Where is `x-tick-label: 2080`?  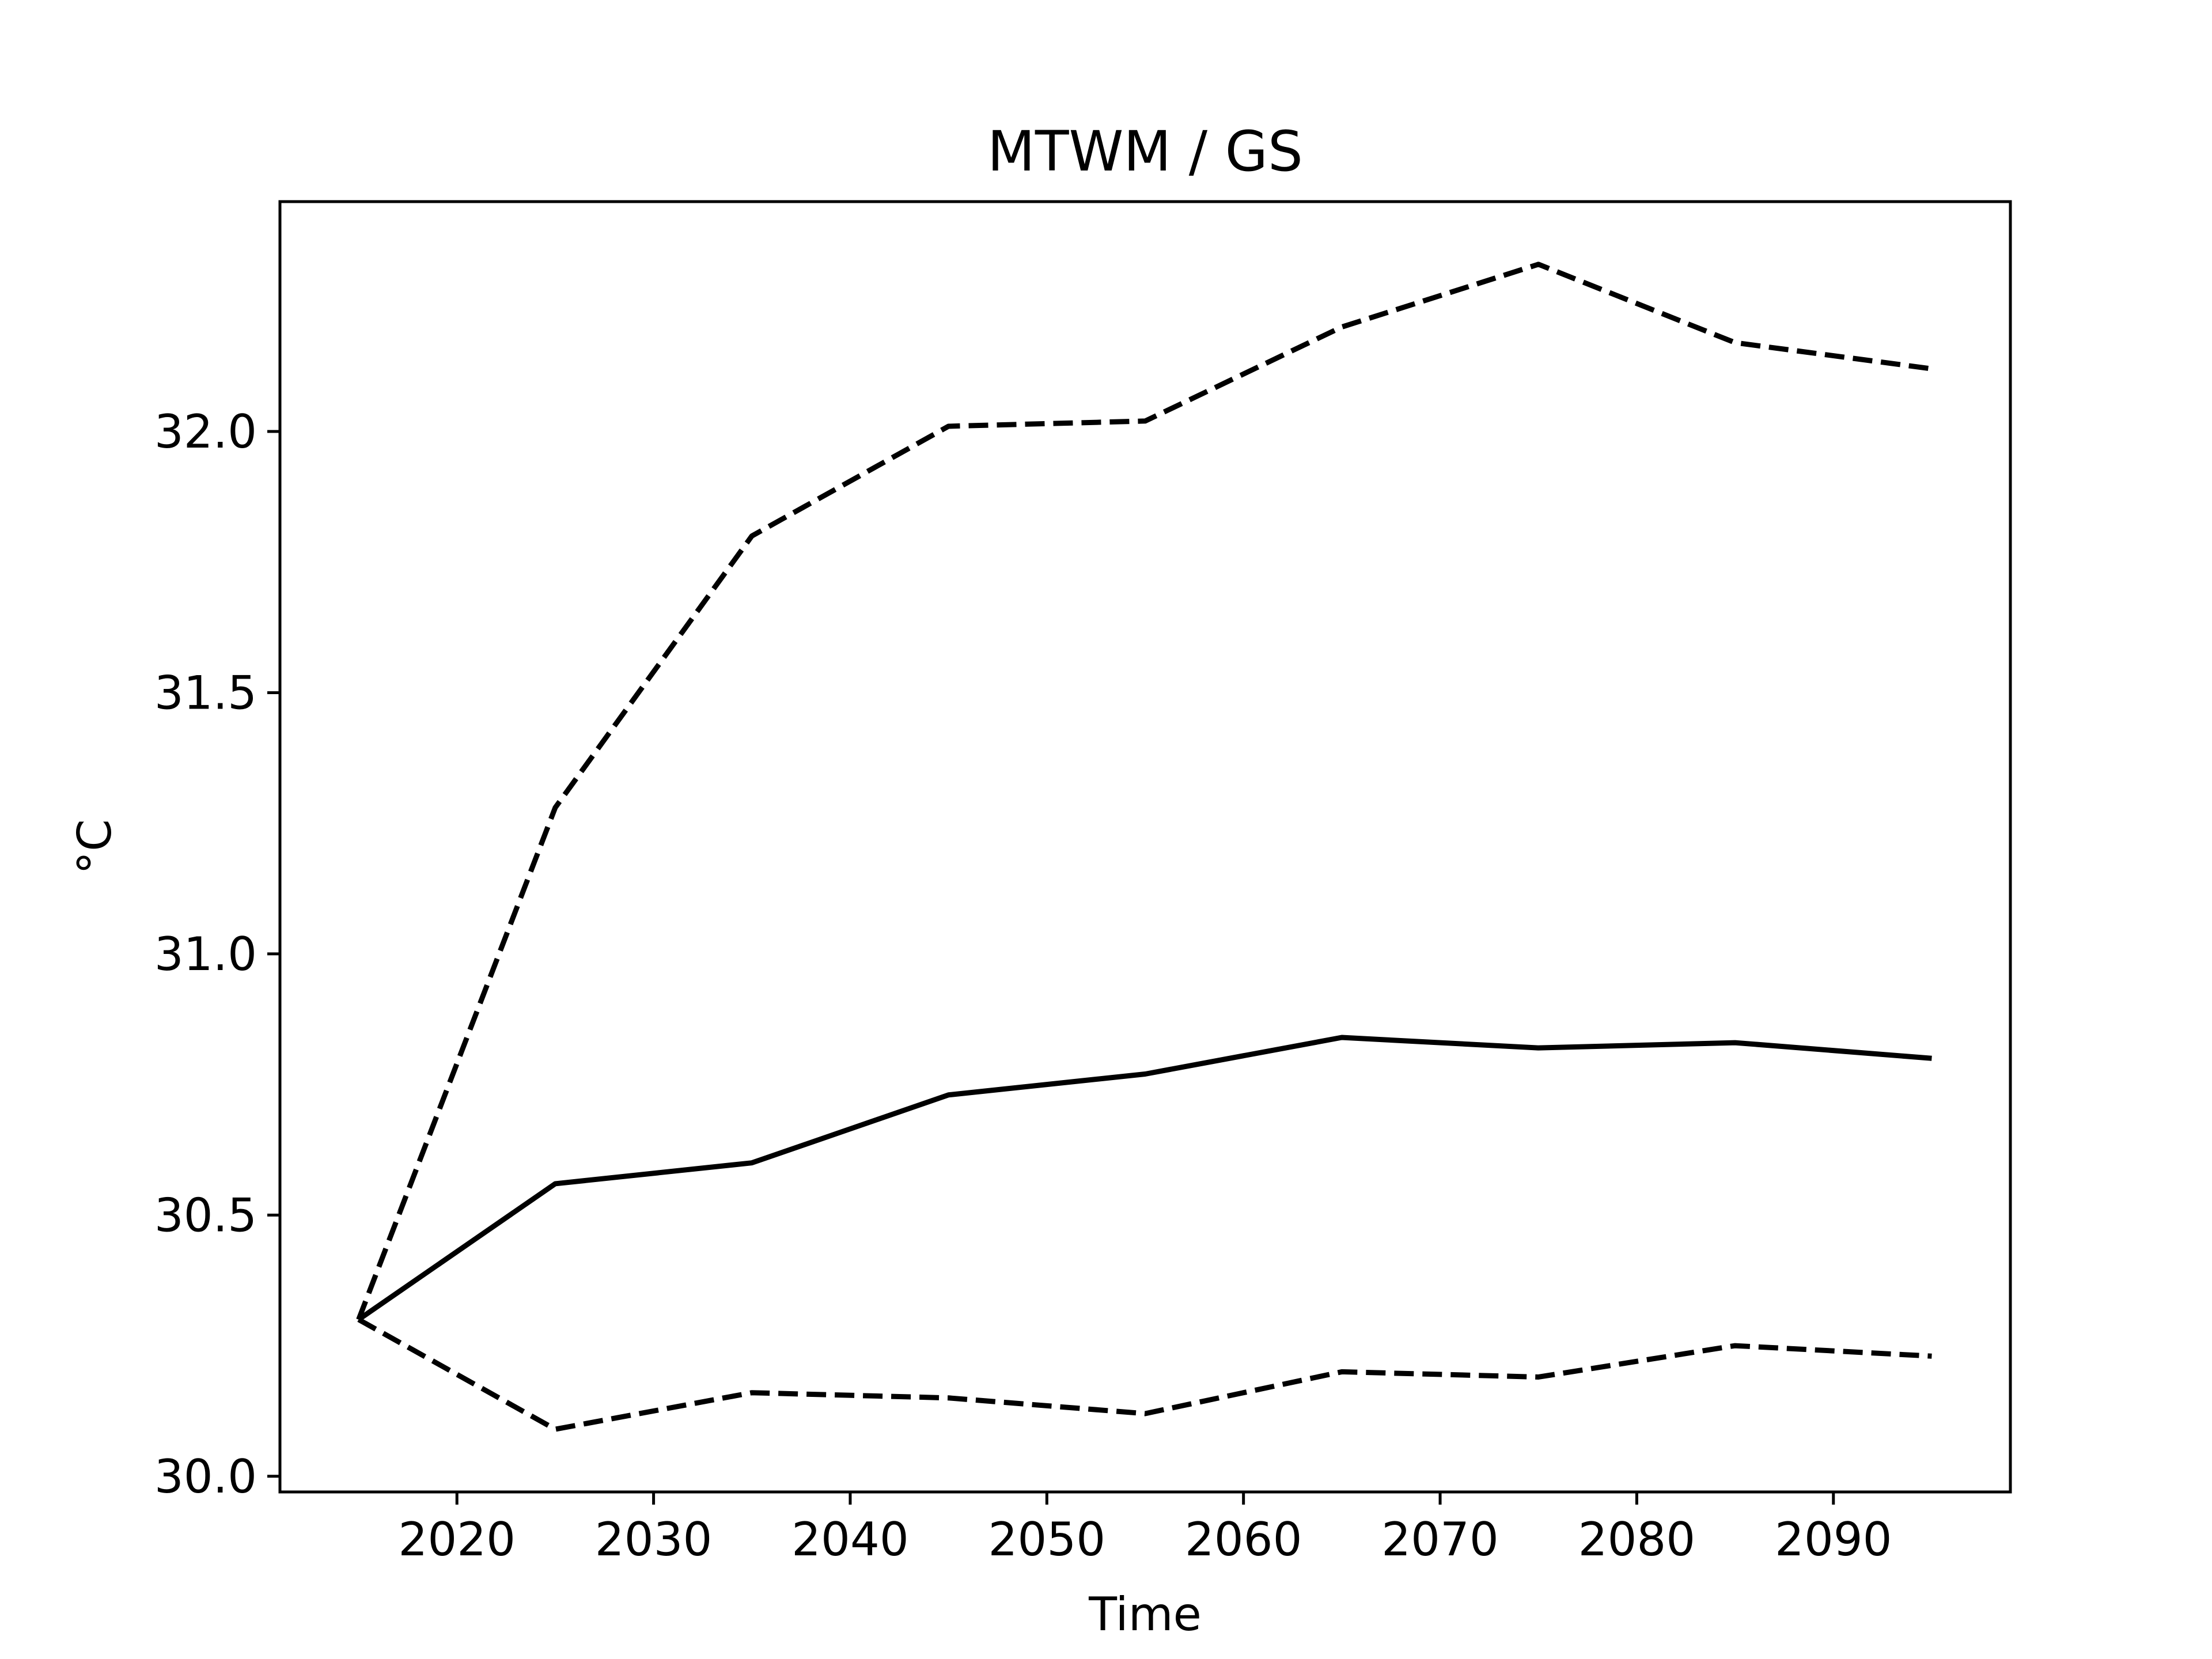
x-tick-label: 2080 is located at coordinates (1637, 1539).